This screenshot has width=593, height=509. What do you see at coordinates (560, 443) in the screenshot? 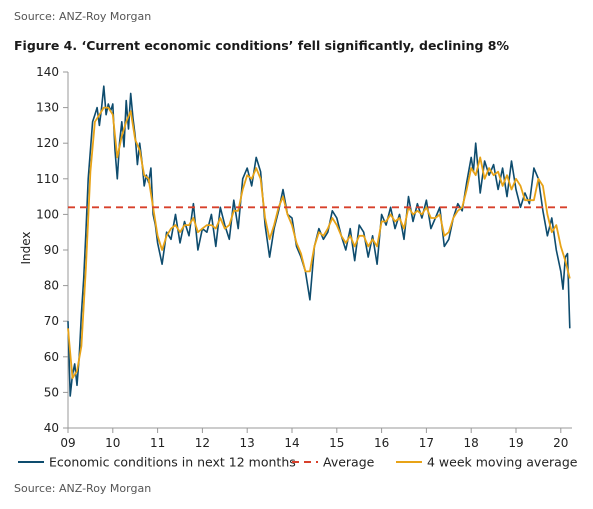
I see `x-tick-label: 20` at bounding box center [560, 443].